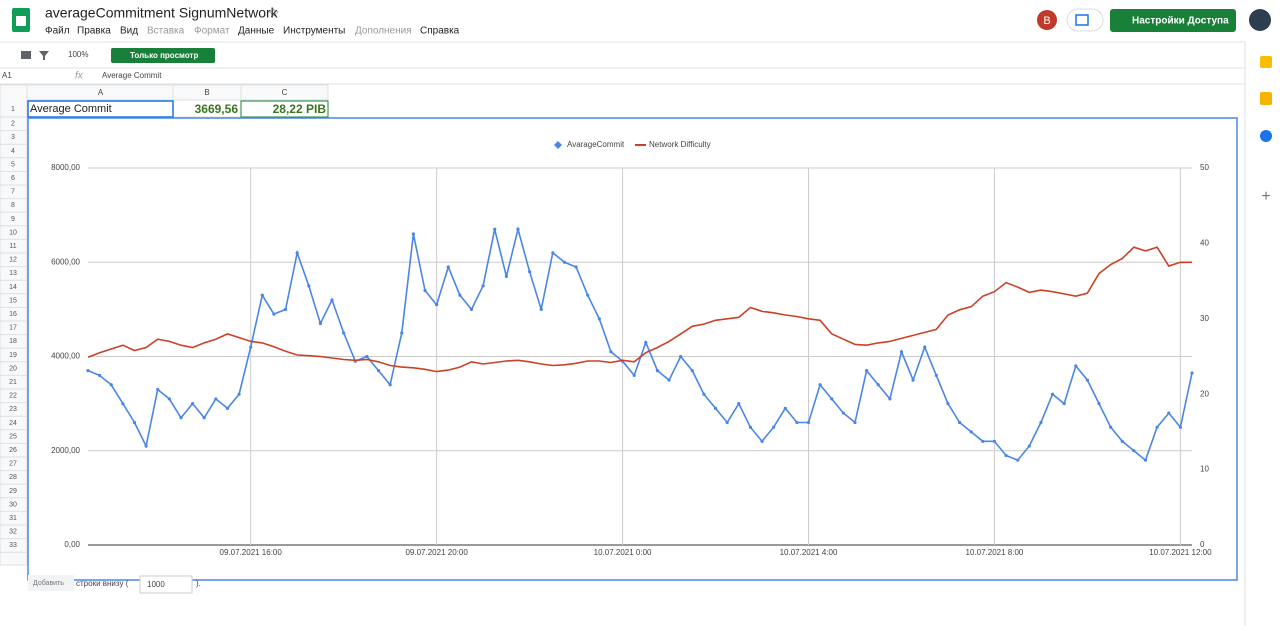  I want to click on mode-label: Только просмотр, so click(164, 55).